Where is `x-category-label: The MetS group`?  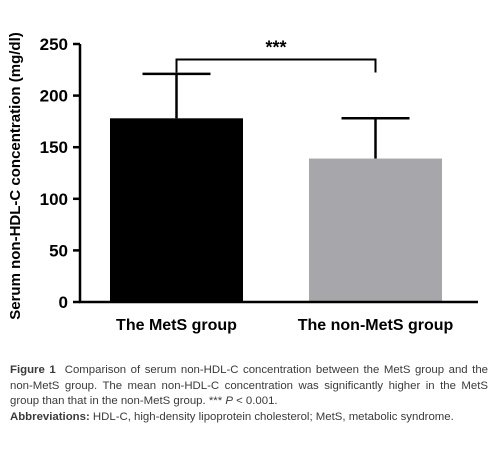 x-category-label: The MetS group is located at coordinates (176, 325).